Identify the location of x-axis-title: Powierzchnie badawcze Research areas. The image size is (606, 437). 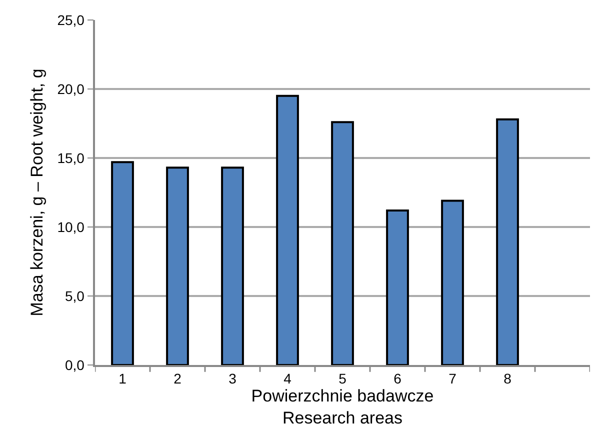
(342, 407).